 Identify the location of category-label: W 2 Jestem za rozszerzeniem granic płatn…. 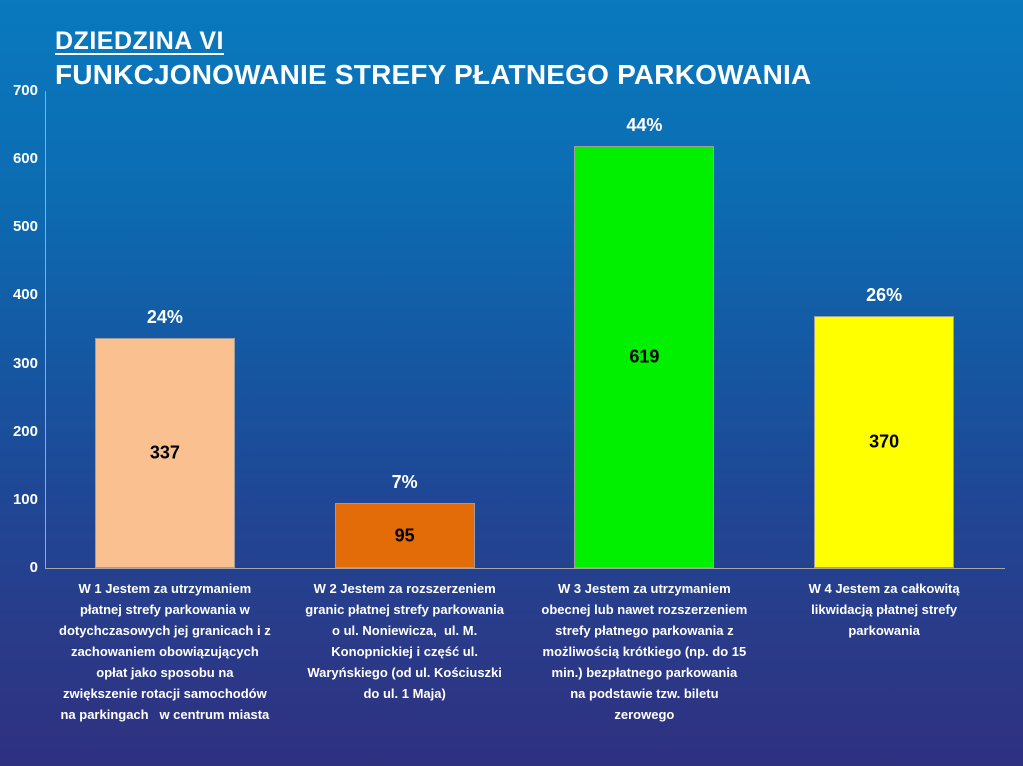
(404, 641).